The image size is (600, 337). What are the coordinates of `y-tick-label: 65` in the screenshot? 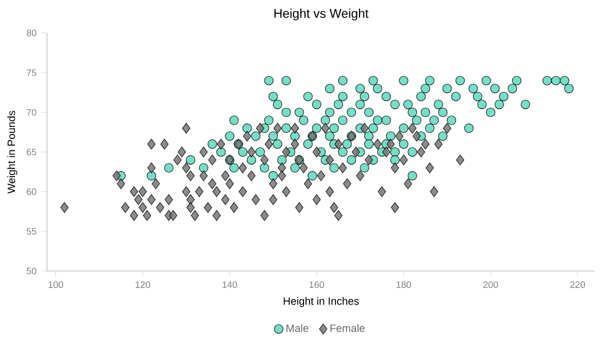 It's located at (31, 152).